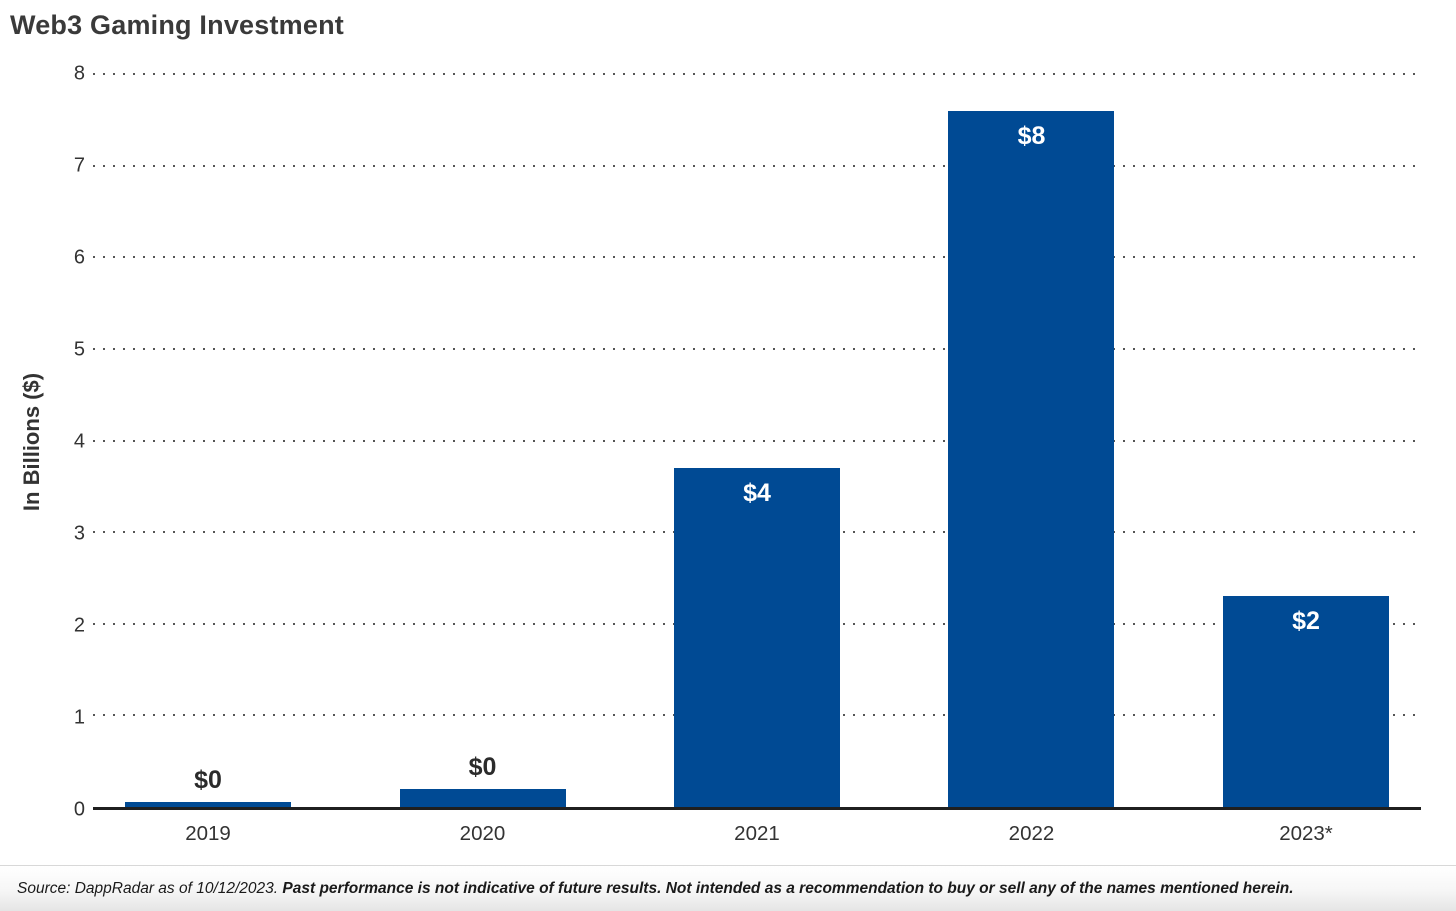 The height and width of the screenshot is (911, 1456). Describe the element at coordinates (757, 833) in the screenshot. I see `x-tick-label: 2021` at that location.